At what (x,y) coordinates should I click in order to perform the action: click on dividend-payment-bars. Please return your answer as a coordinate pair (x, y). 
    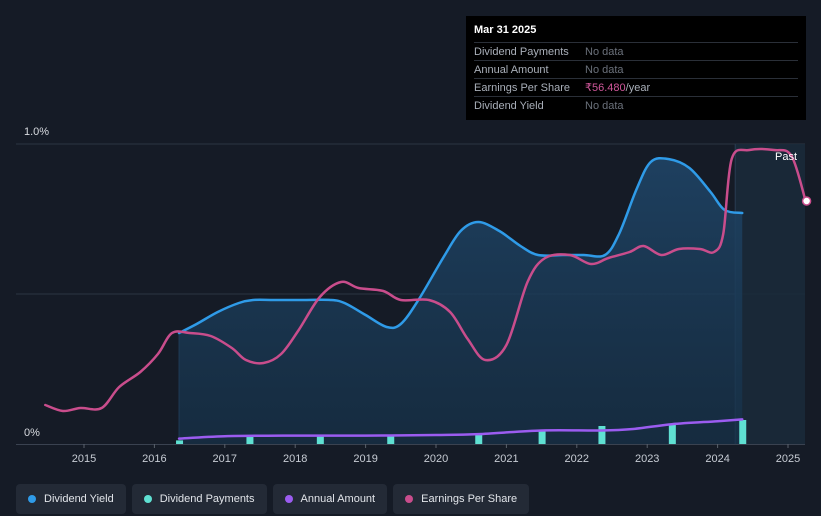
    Looking at the image, I should click on (461, 432).